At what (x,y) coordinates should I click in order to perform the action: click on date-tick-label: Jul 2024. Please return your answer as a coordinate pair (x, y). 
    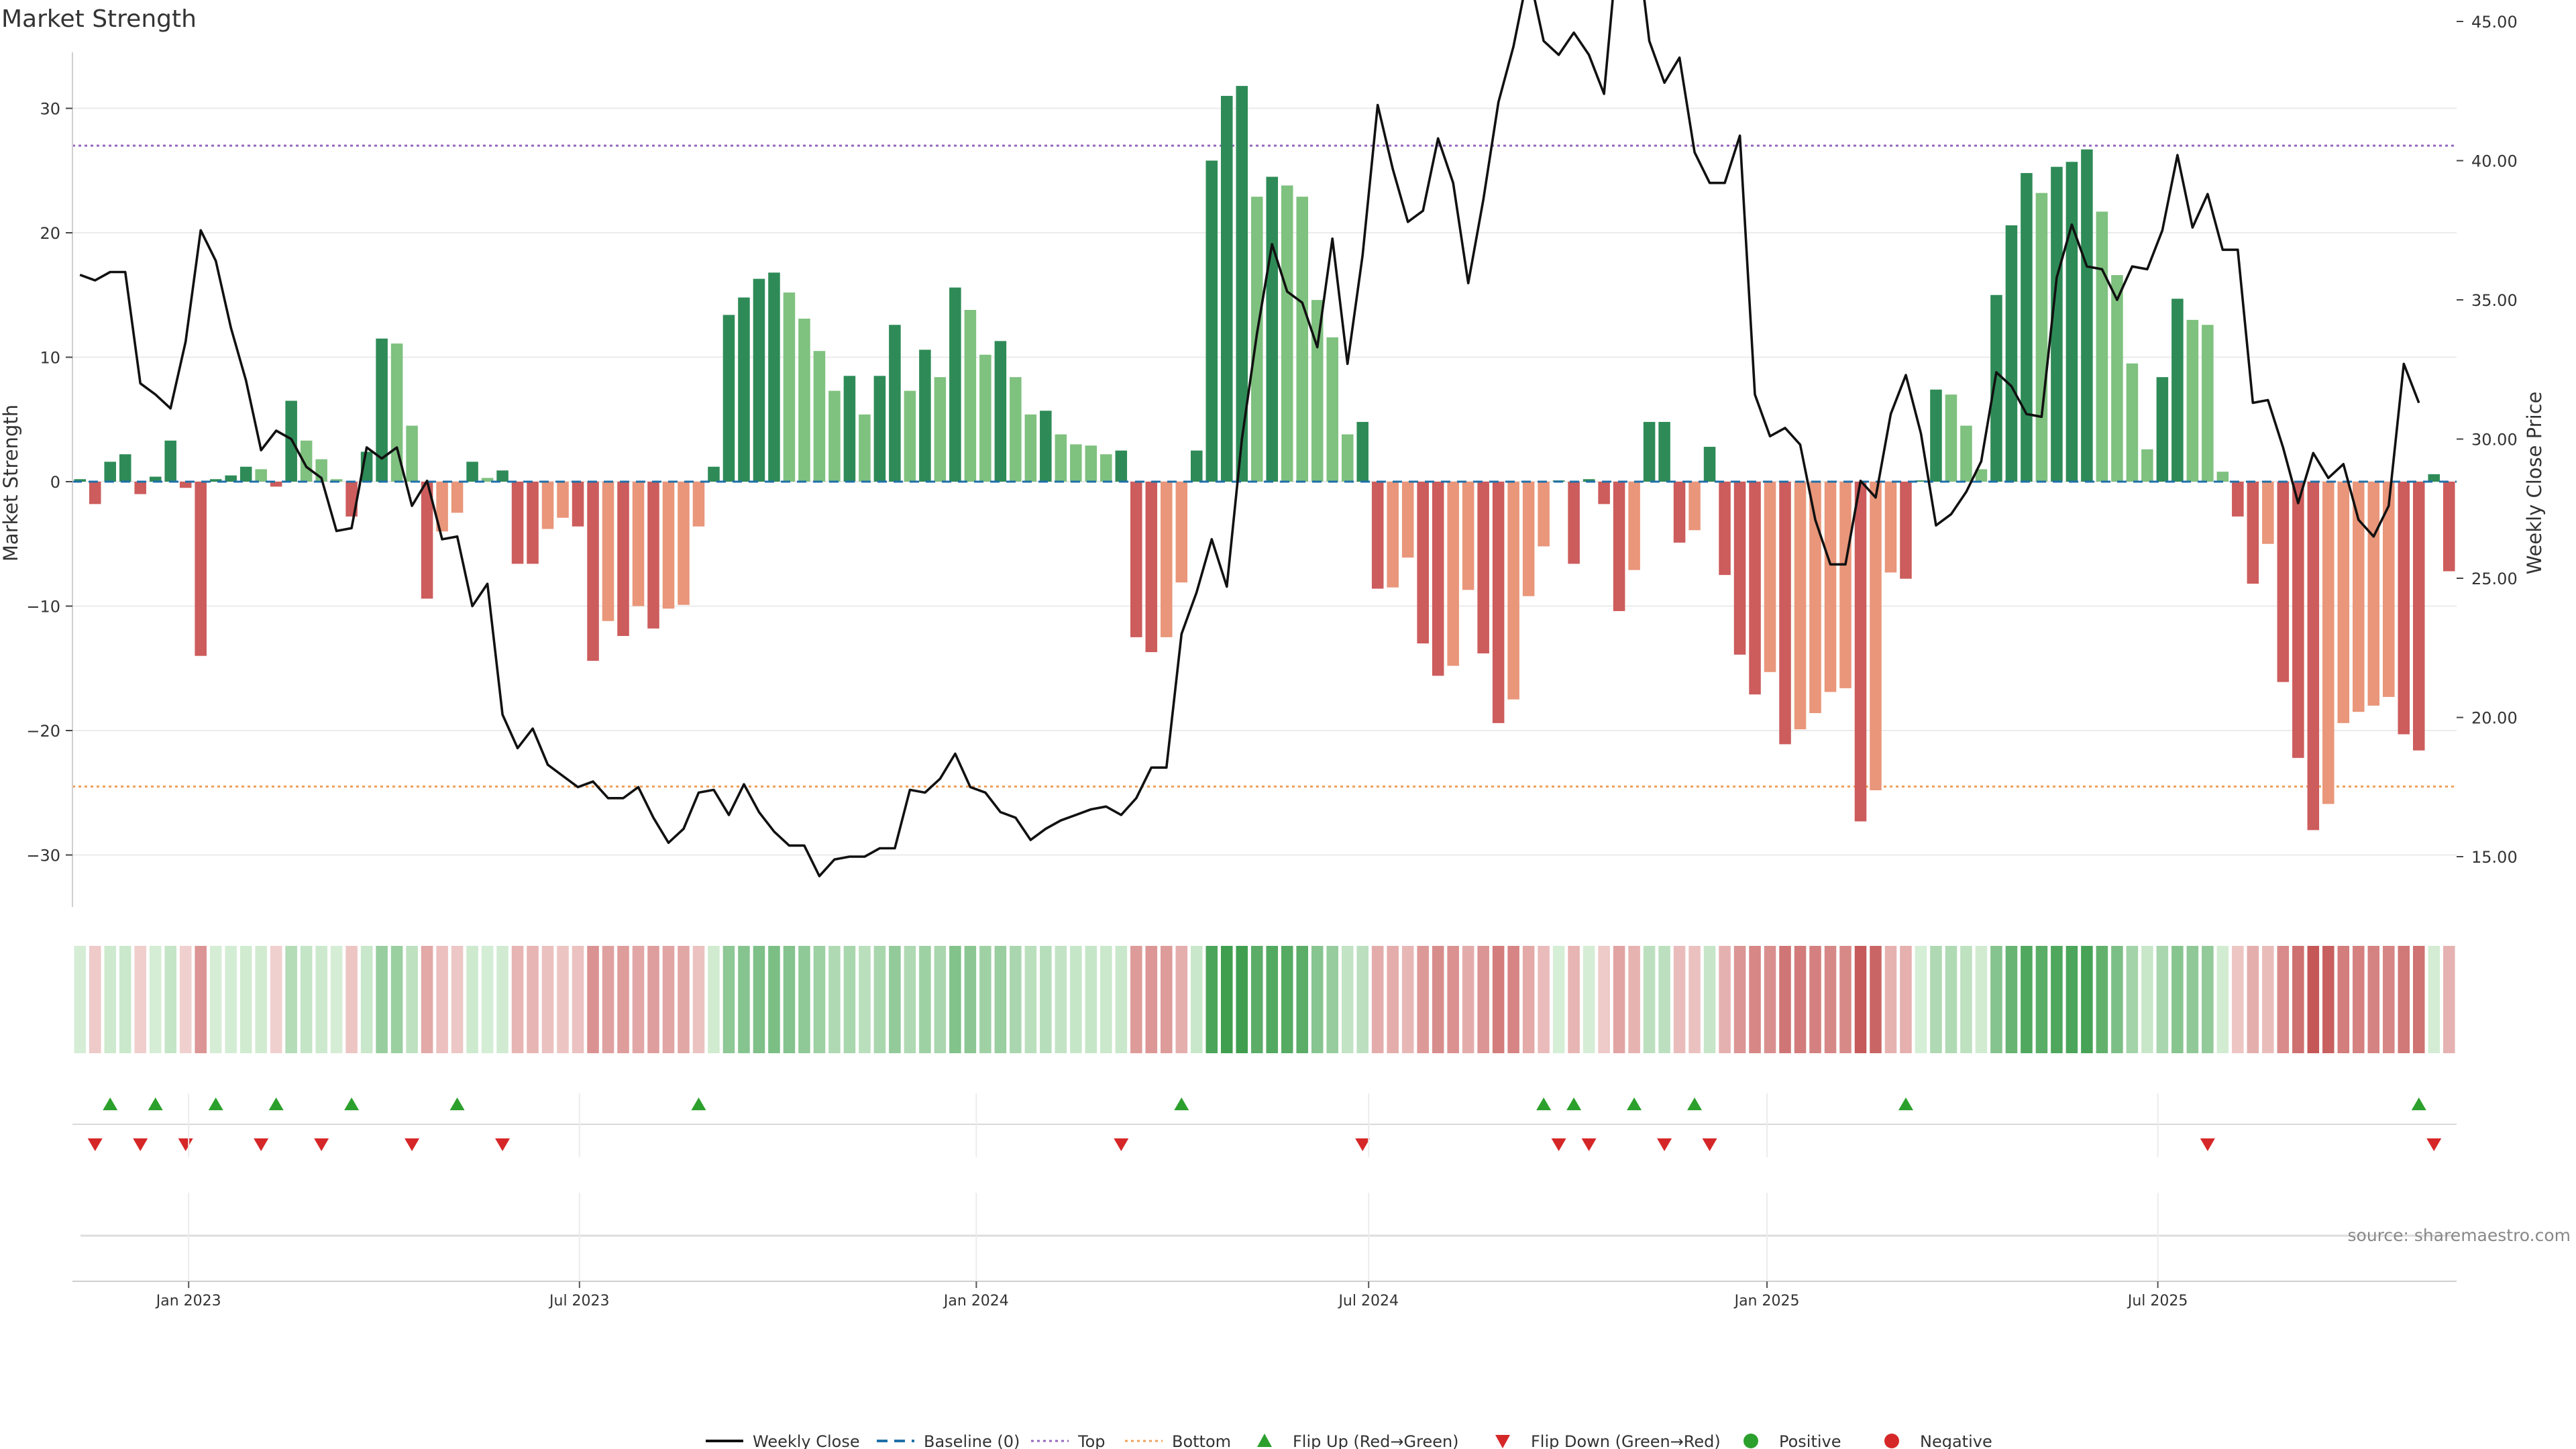
    Looking at the image, I should click on (1368, 1301).